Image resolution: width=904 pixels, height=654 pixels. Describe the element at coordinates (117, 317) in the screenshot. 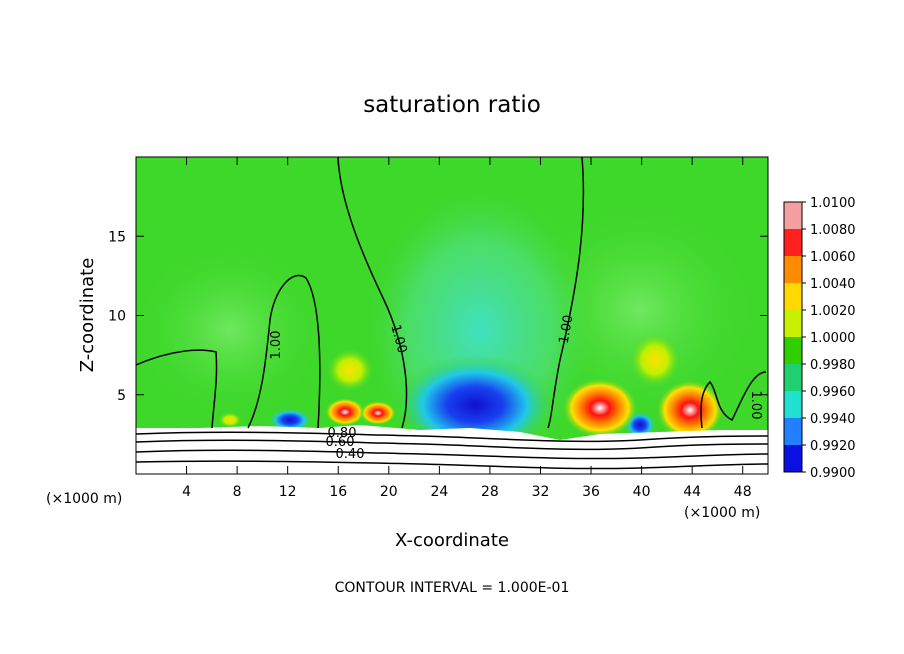

I see `y-tick-label: 10` at that location.